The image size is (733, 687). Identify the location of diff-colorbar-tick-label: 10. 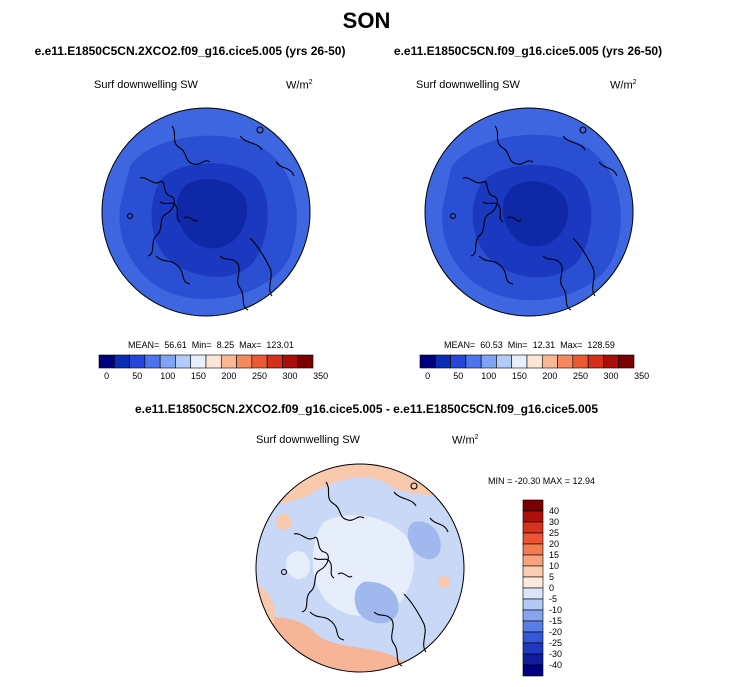
(554, 566).